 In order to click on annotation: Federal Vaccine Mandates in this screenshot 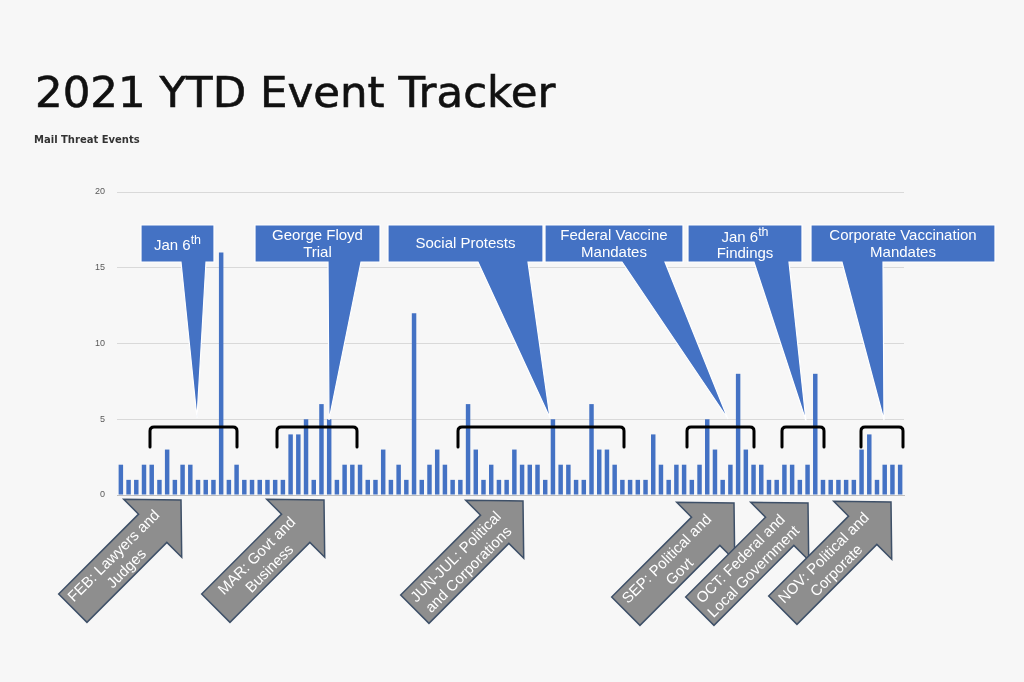, I will do `click(614, 243)`.